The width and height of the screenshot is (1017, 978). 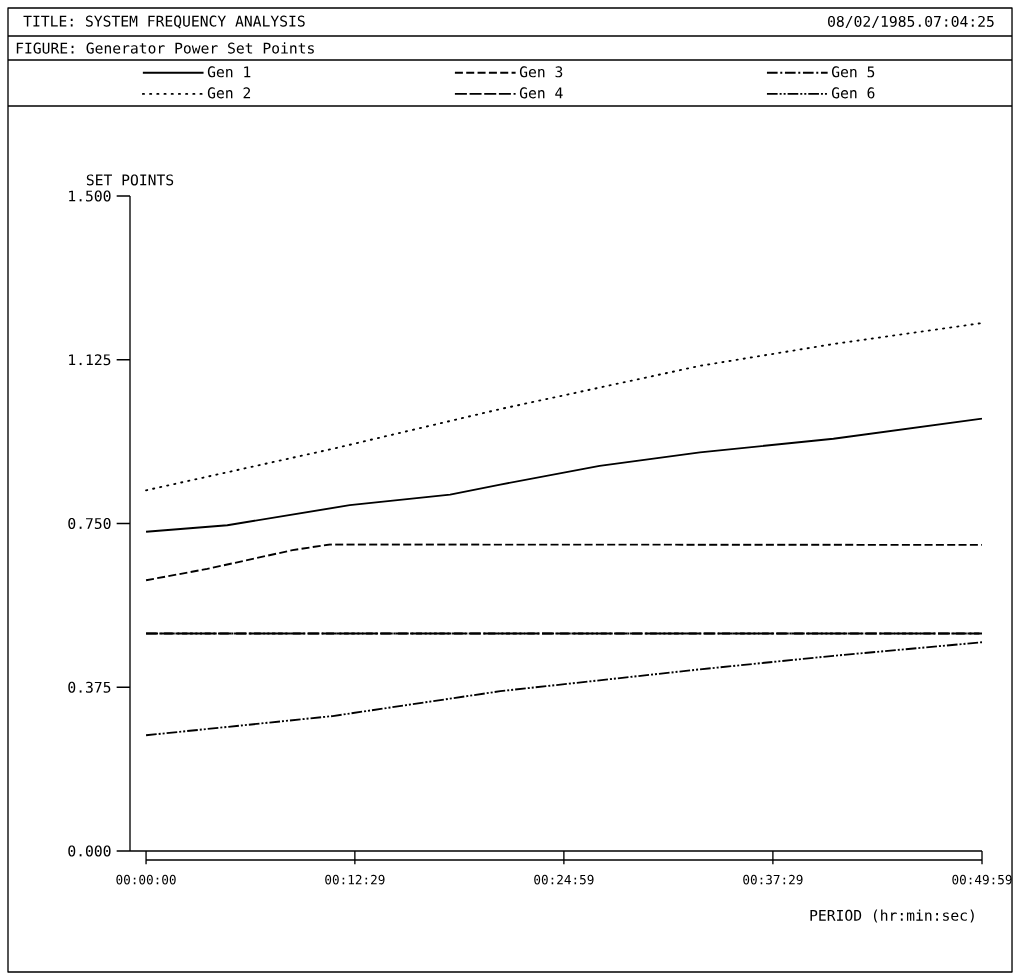 I want to click on x-tick-label: 00:37:29, so click(x=773, y=879).